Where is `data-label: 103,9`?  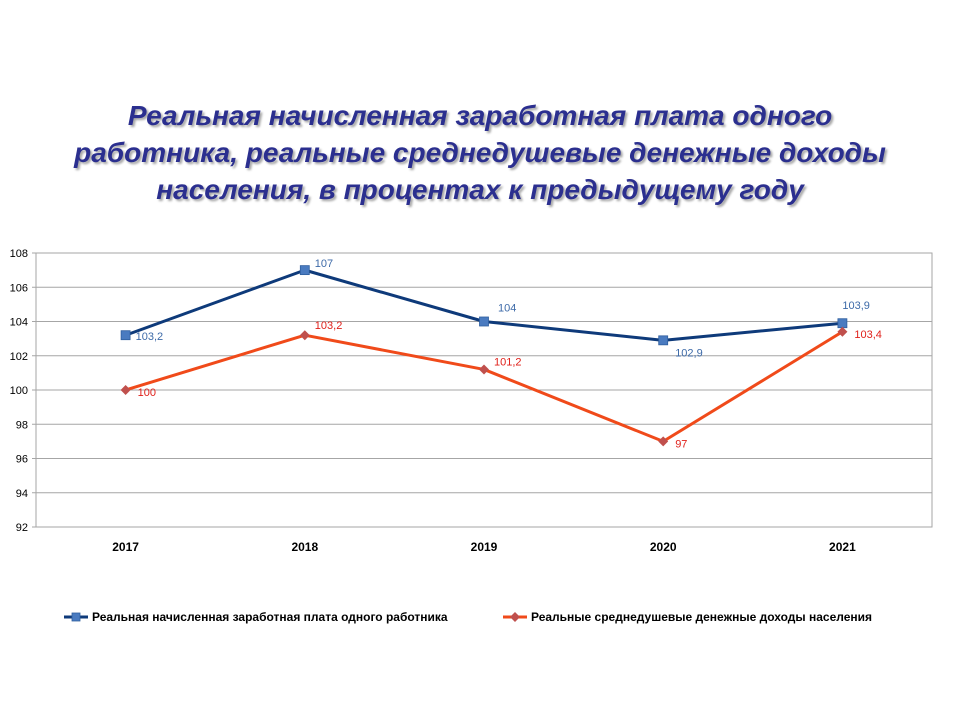
data-label: 103,9 is located at coordinates (856, 306).